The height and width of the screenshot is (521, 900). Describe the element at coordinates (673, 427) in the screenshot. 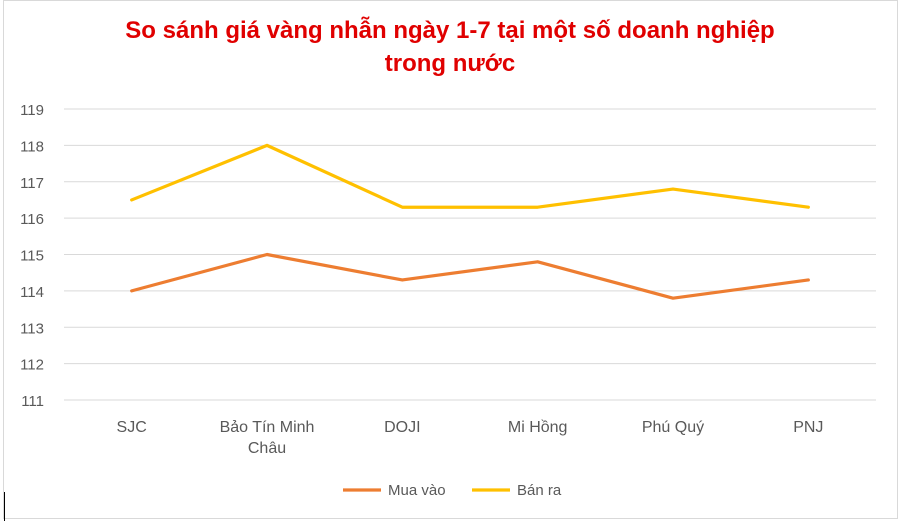

I see `x-tick-label: Phú Quý` at that location.